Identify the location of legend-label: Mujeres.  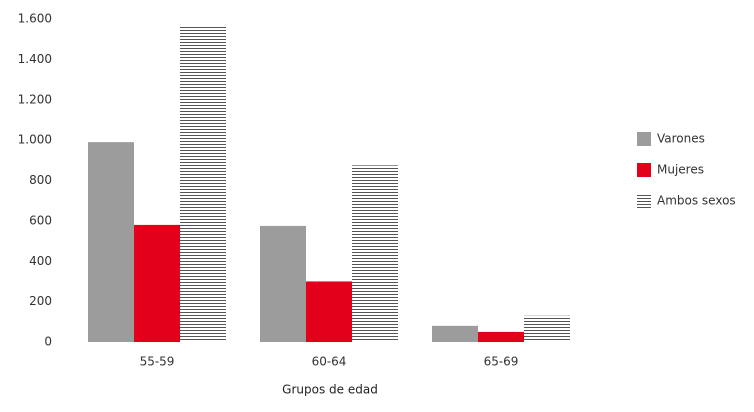
(680, 170).